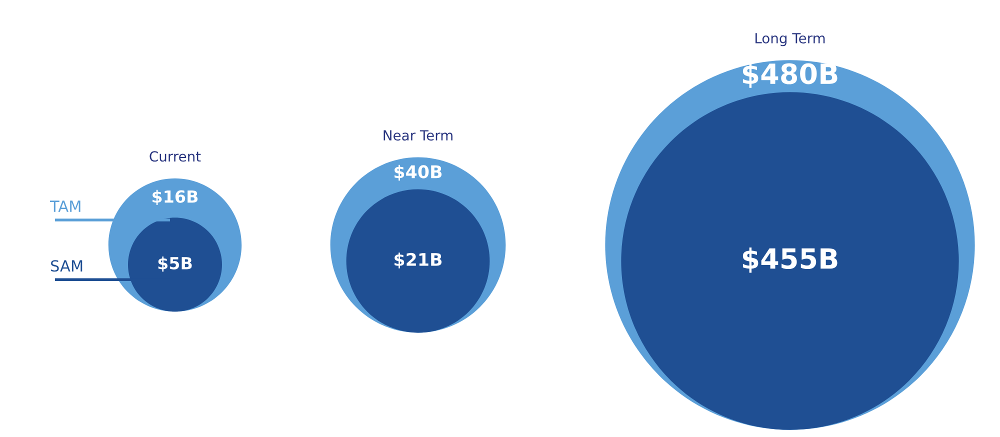 This screenshot has width=1000, height=437. What do you see at coordinates (418, 260) in the screenshot?
I see `data-label: $21B` at bounding box center [418, 260].